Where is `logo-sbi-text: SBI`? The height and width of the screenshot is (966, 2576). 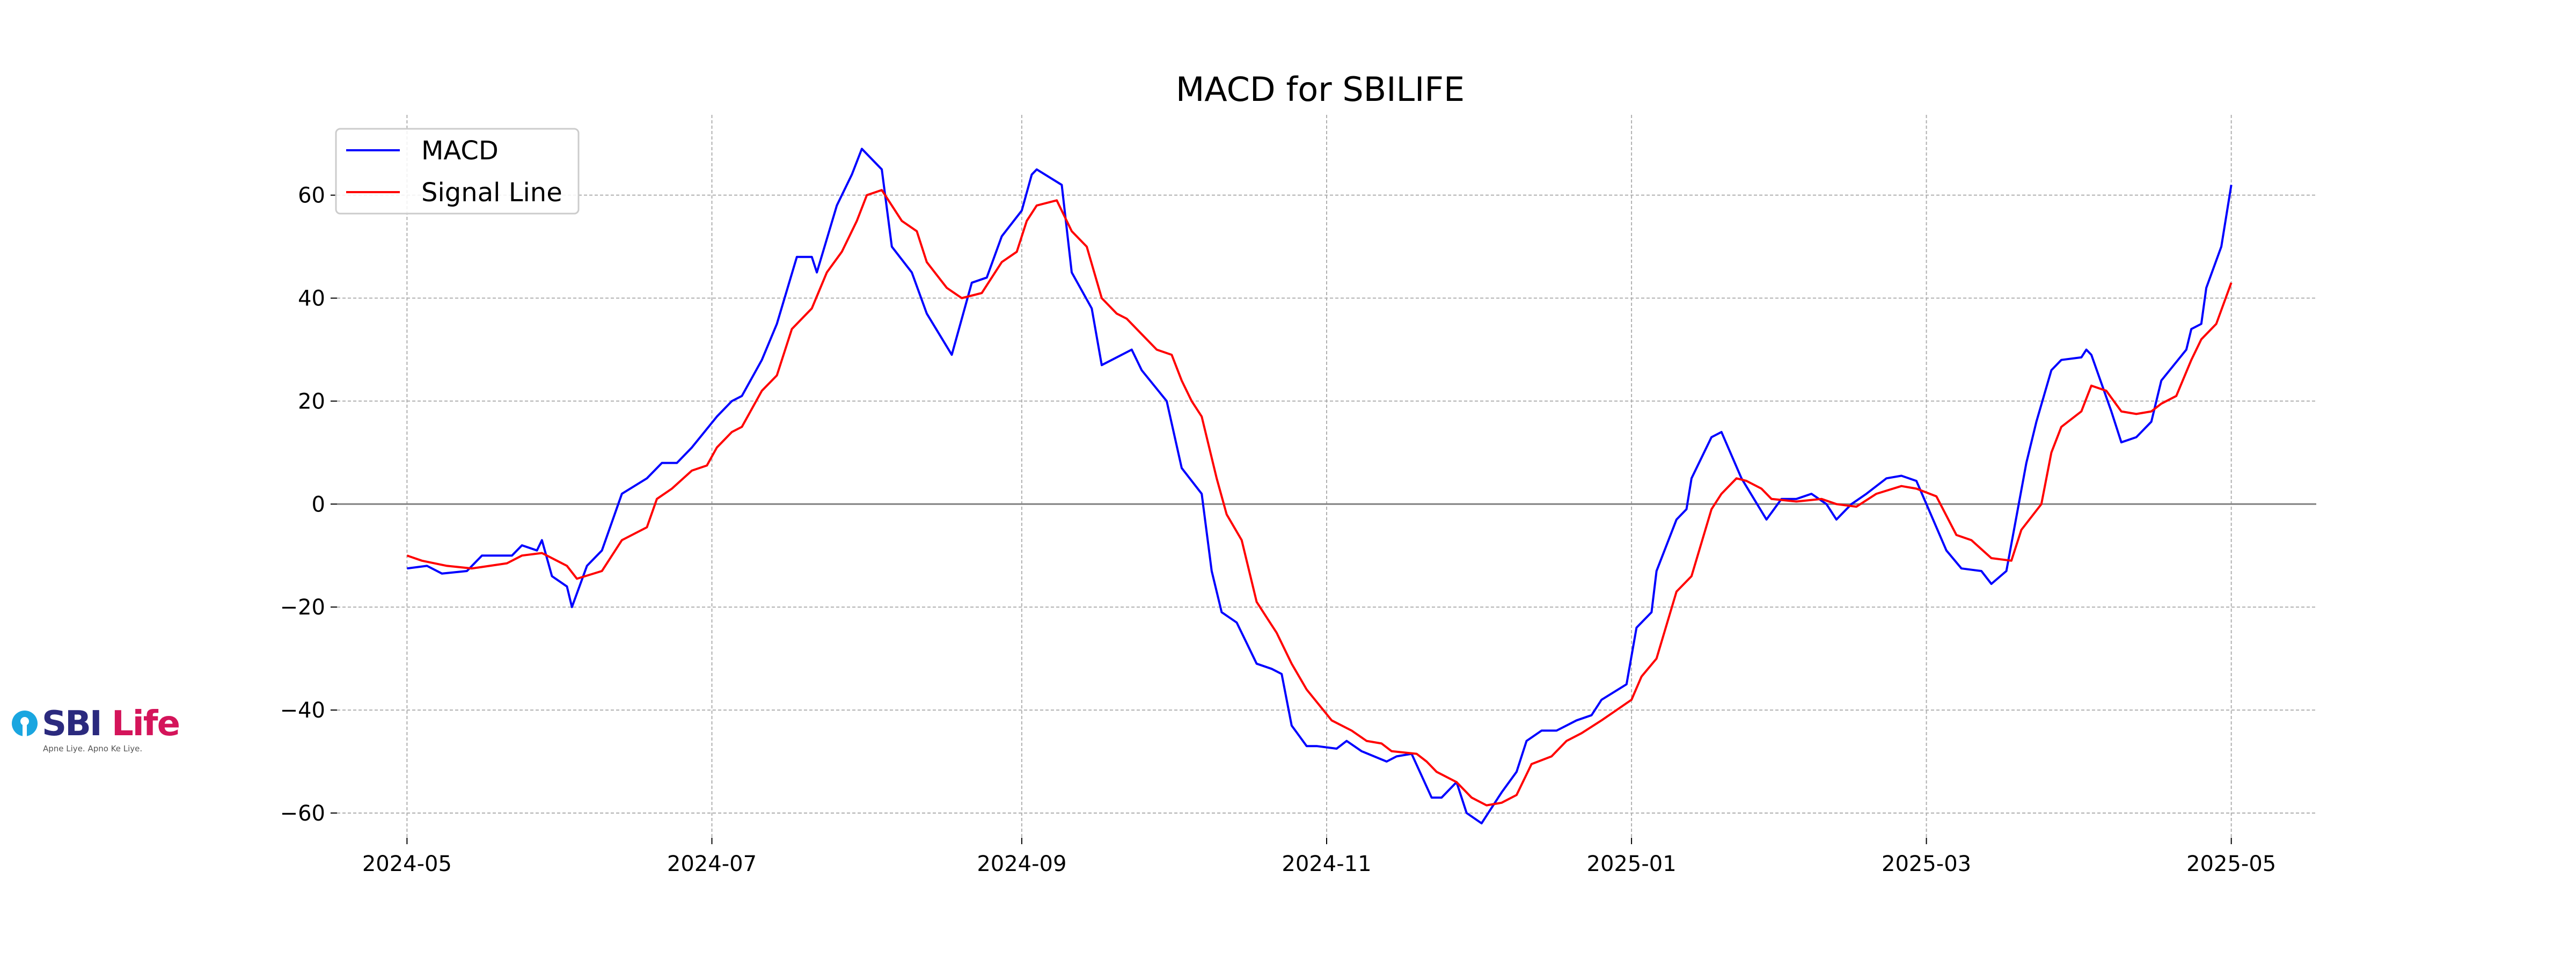
logo-sbi-text: SBI is located at coordinates (72, 724).